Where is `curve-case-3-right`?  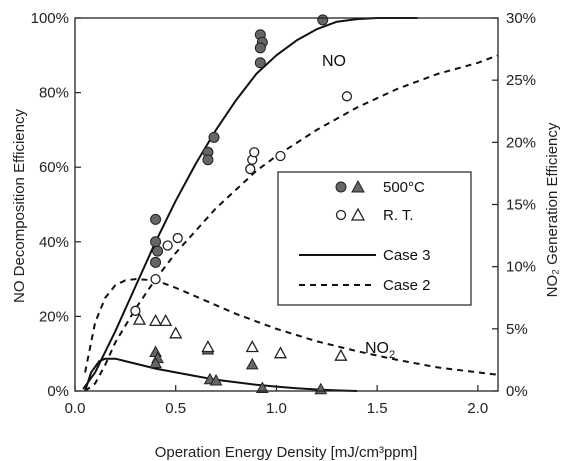
curve-case-3-right is located at coordinates (221, 374).